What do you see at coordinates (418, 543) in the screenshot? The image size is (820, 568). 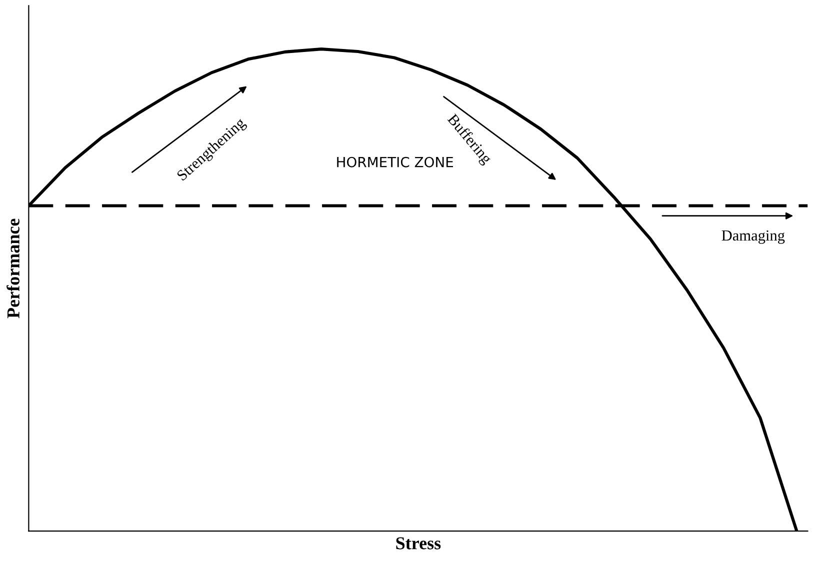 I see `x-axis-title: Stress` at bounding box center [418, 543].